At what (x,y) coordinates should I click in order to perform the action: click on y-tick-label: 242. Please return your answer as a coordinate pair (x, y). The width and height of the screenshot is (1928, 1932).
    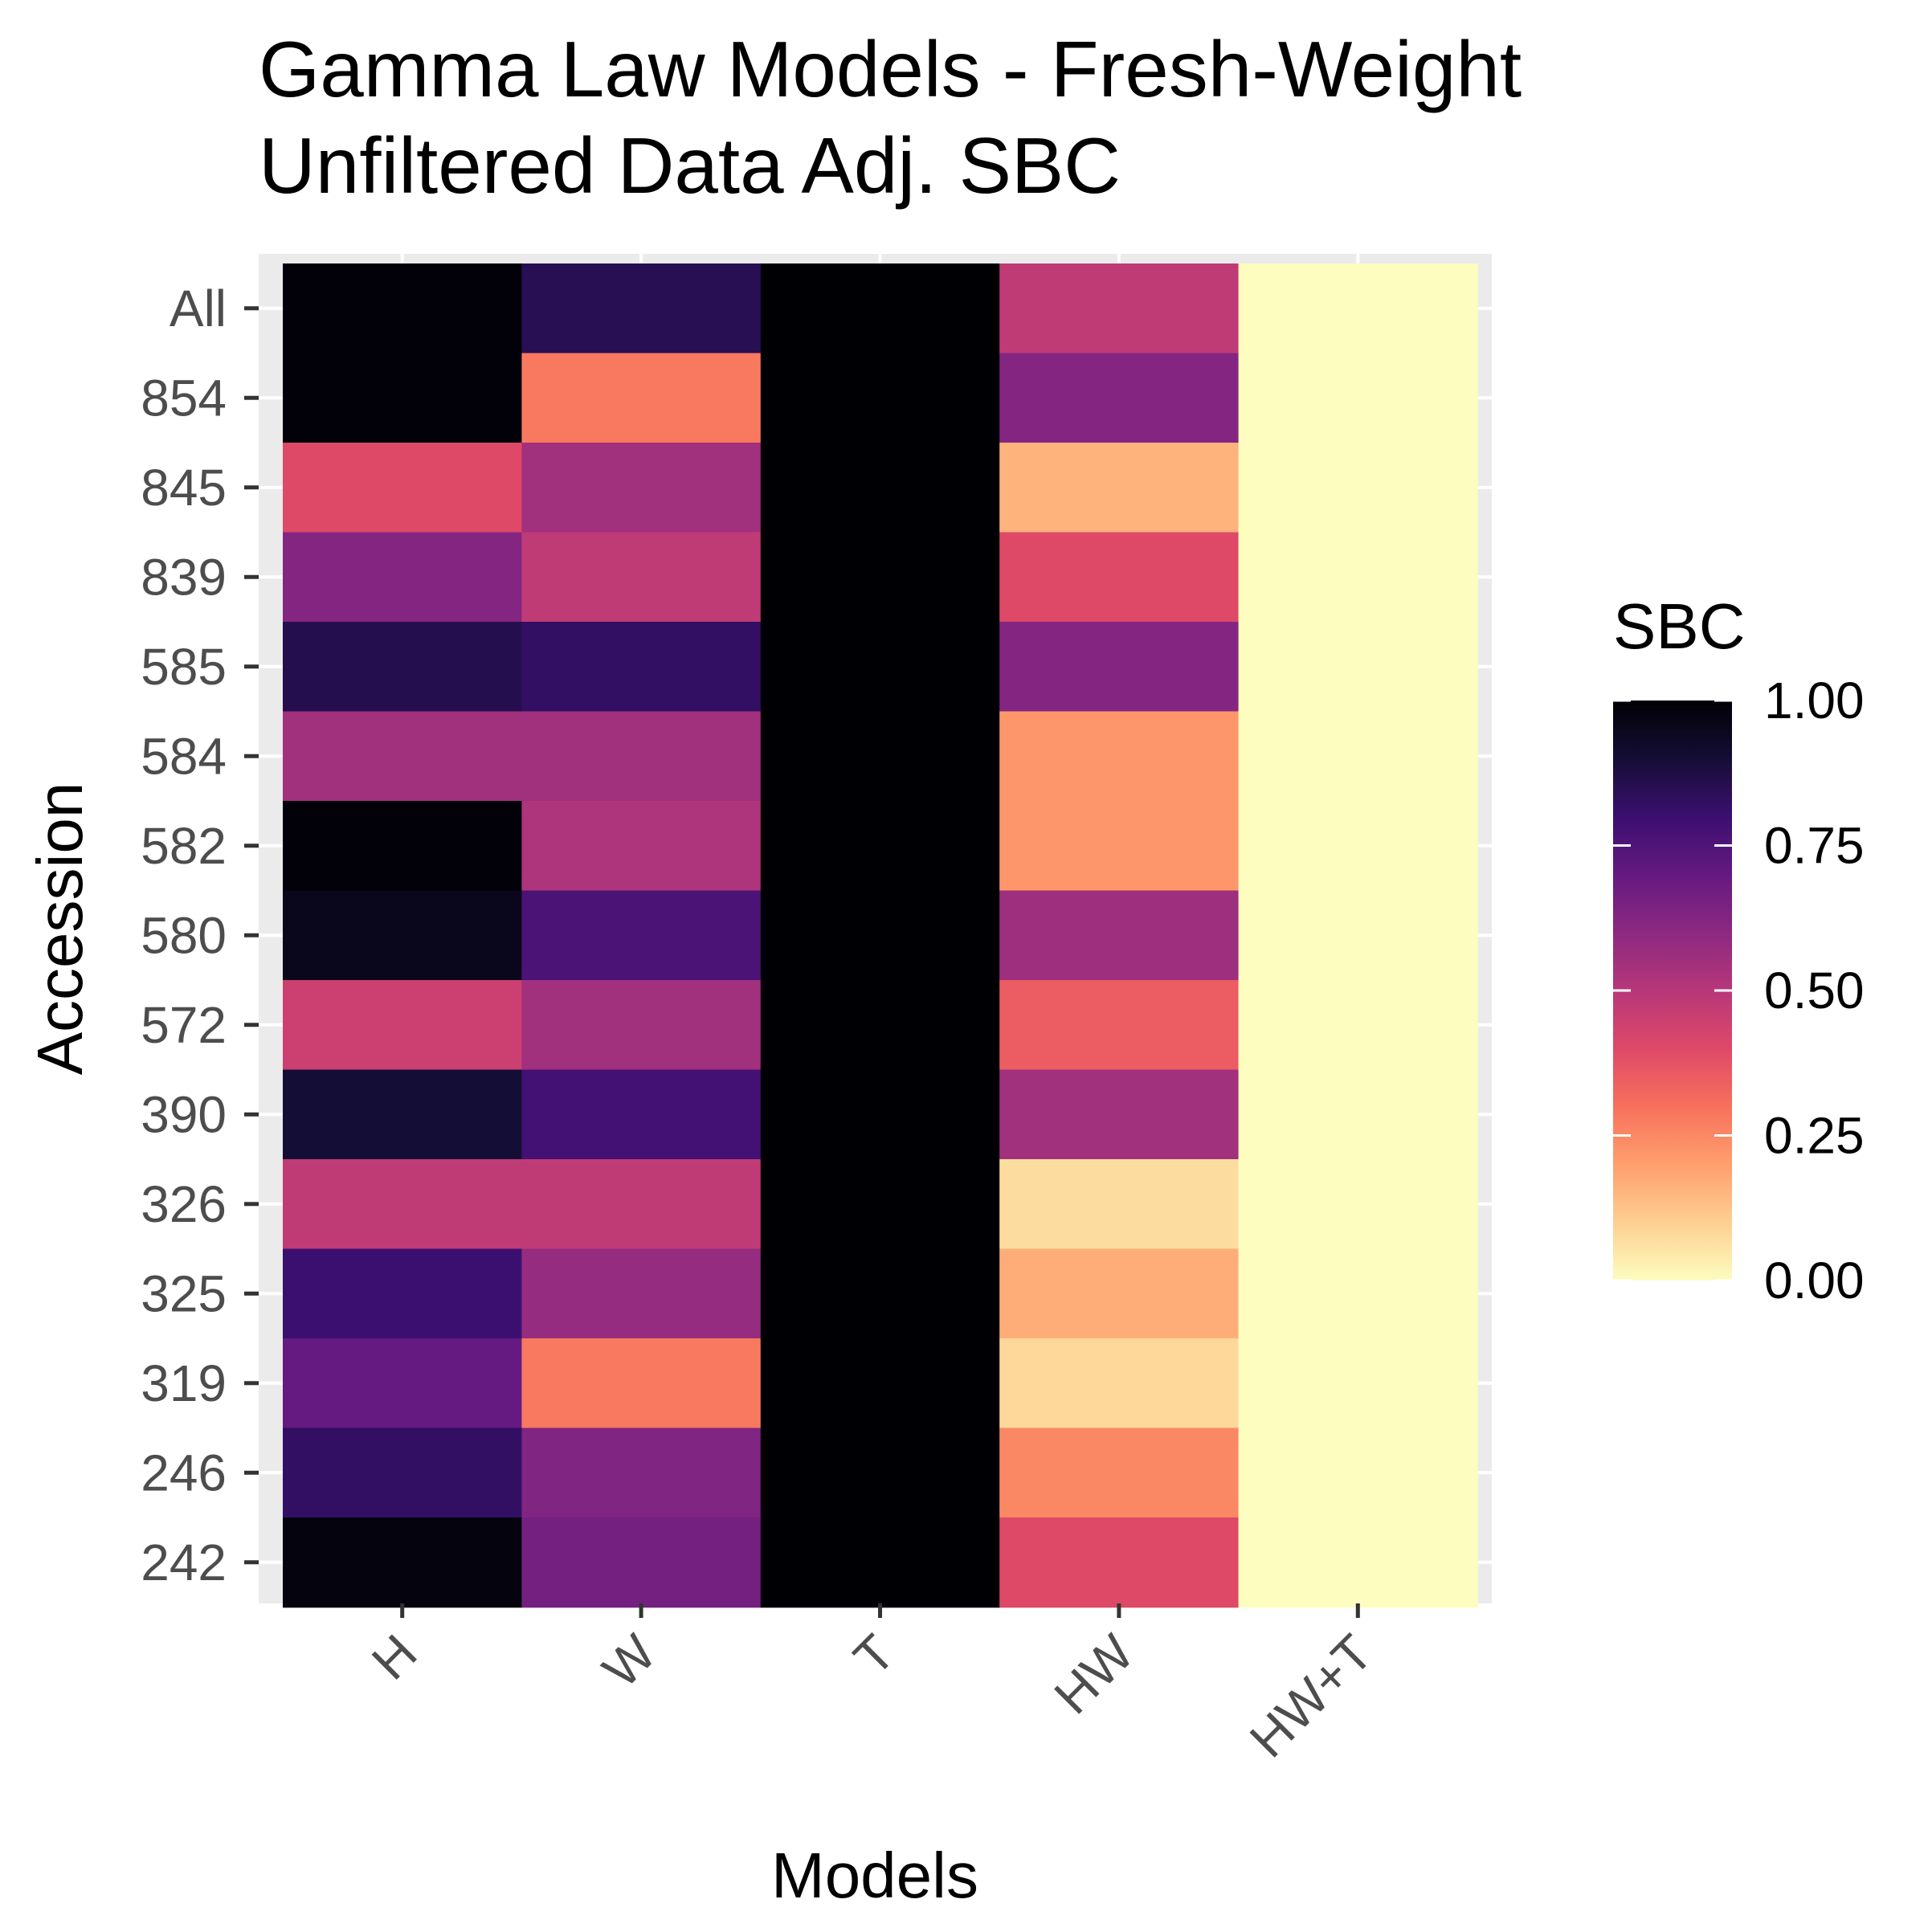
    Looking at the image, I should click on (184, 1562).